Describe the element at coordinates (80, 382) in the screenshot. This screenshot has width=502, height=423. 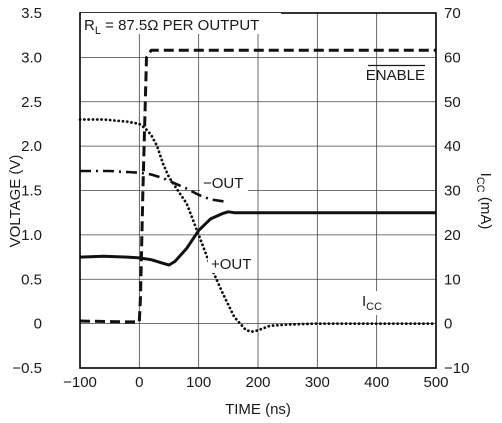
I see `x-tick-label: −100` at that location.